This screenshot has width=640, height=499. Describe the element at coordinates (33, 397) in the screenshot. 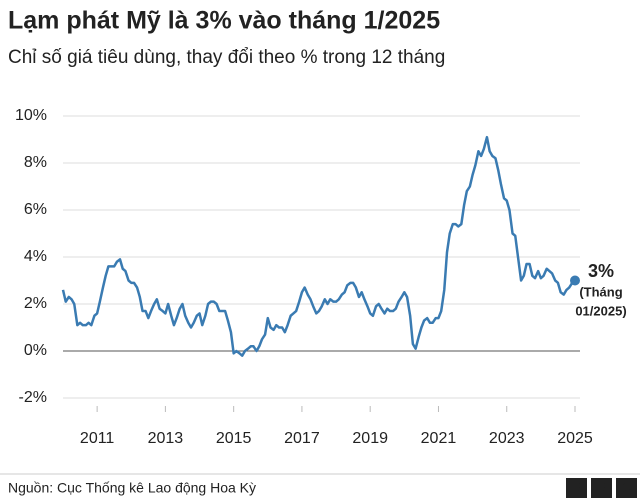

I see `y-tick-label: -2%` at that location.